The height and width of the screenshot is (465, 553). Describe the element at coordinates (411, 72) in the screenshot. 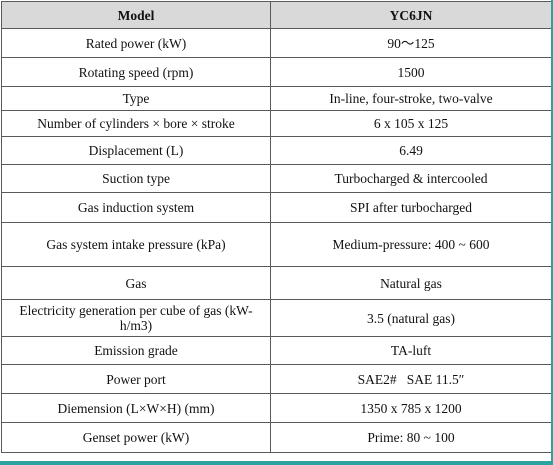

I see `row-value: 1500` at that location.